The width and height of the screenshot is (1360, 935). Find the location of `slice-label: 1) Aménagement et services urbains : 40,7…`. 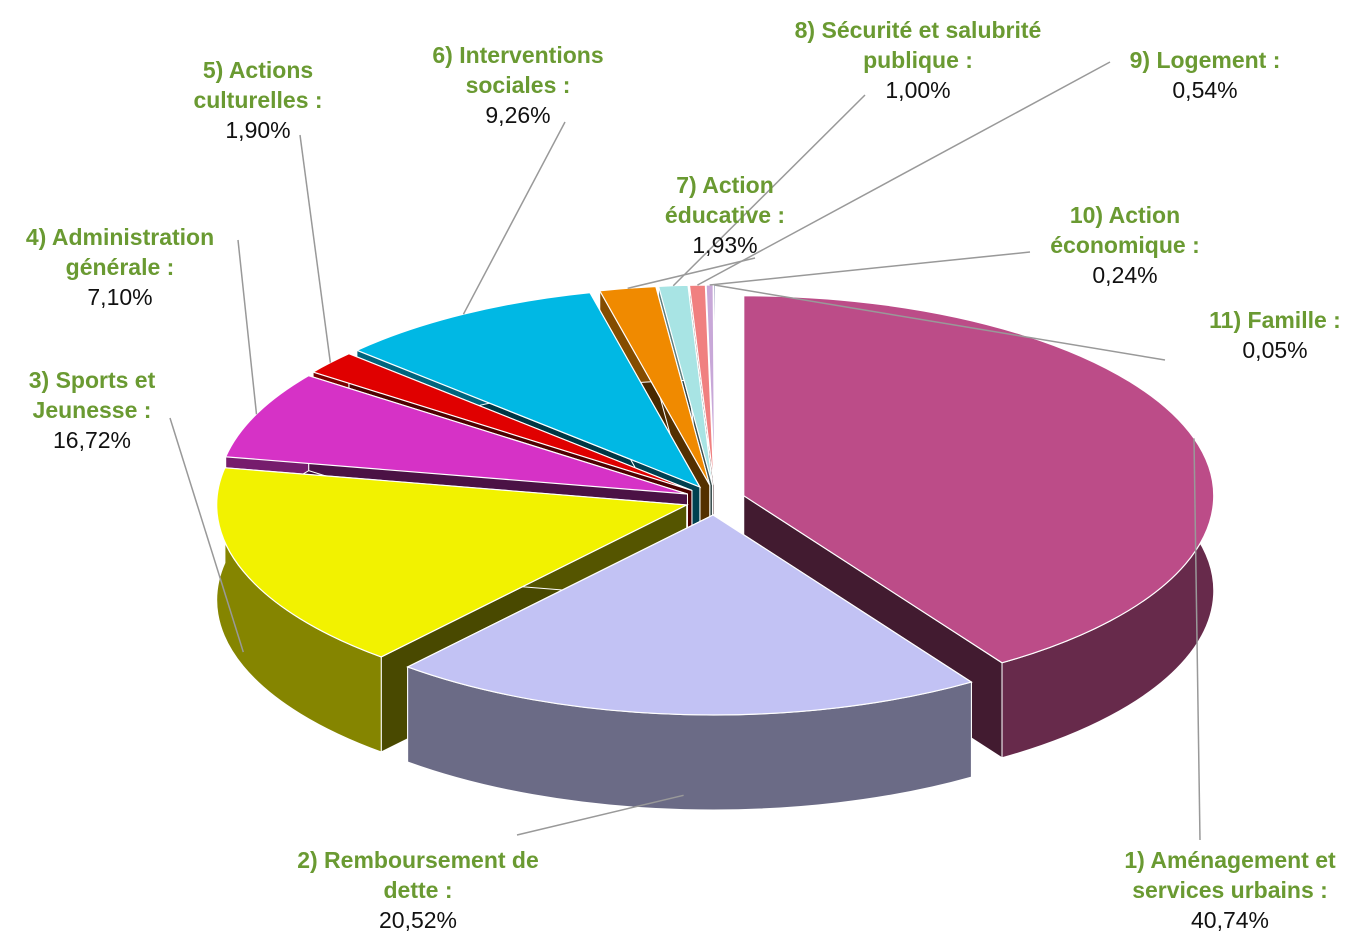

slice-label: 1) Aménagement et services urbains : 40,7… is located at coordinates (1227, 890).